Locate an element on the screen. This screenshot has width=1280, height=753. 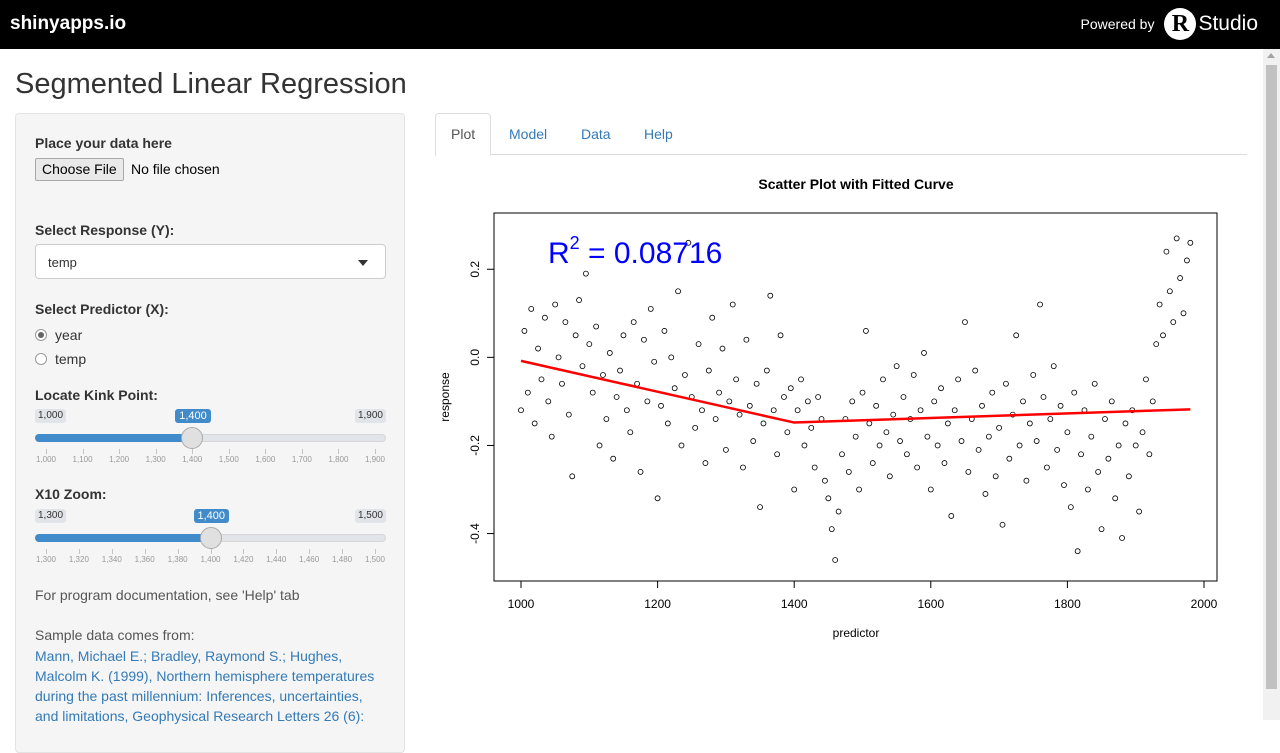
slider-tick-label: 1,300 is located at coordinates (155, 459).